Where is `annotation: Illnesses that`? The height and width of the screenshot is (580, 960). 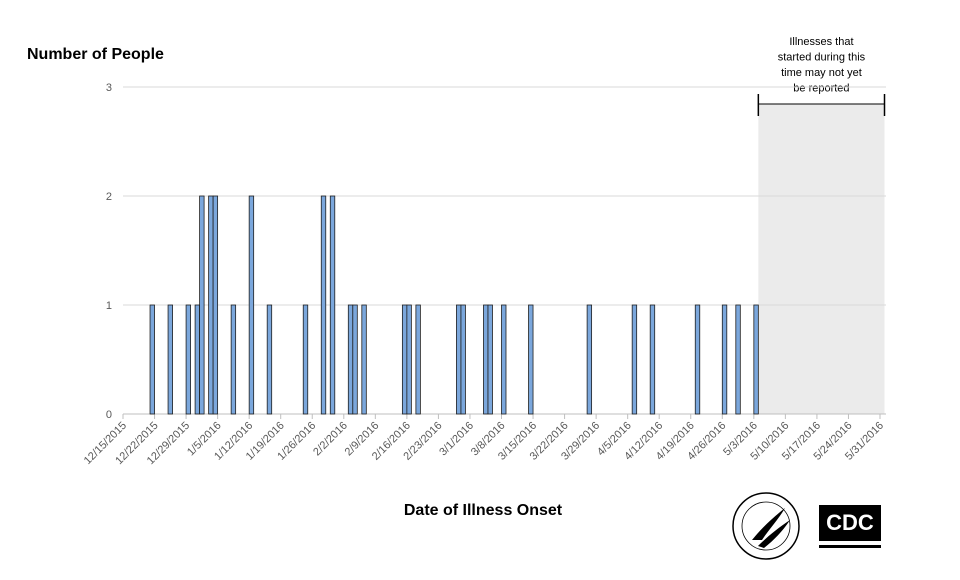
annotation: Illnesses that is located at coordinates (821, 42).